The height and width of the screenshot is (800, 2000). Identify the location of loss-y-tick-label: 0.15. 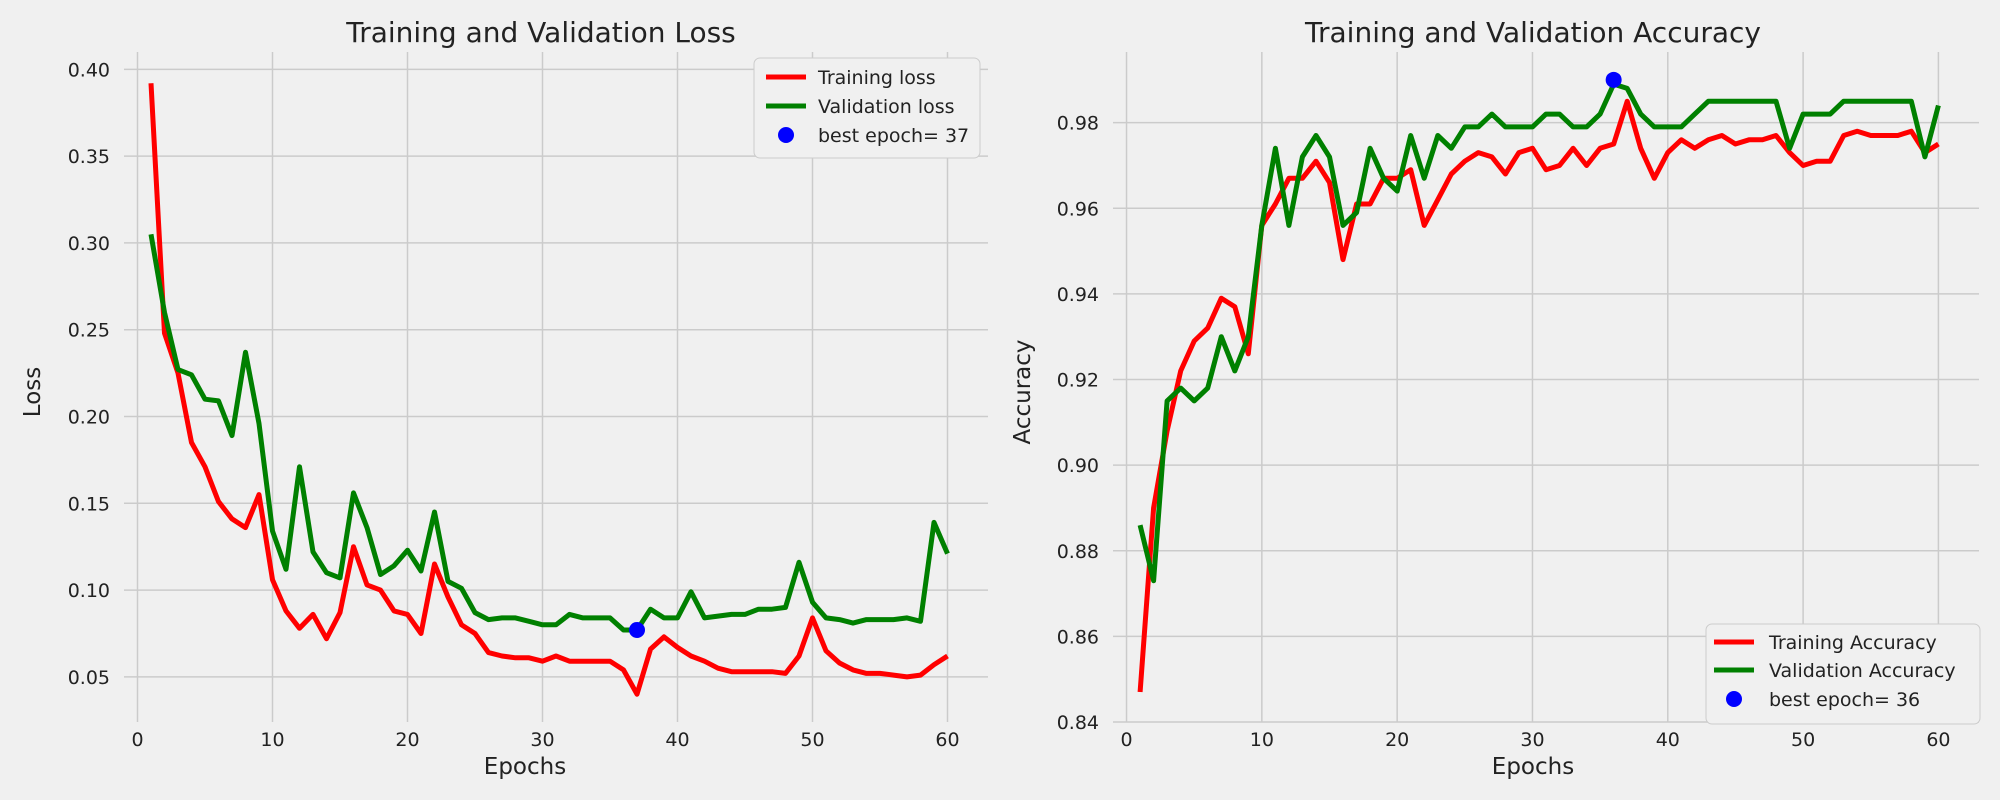
(89, 504).